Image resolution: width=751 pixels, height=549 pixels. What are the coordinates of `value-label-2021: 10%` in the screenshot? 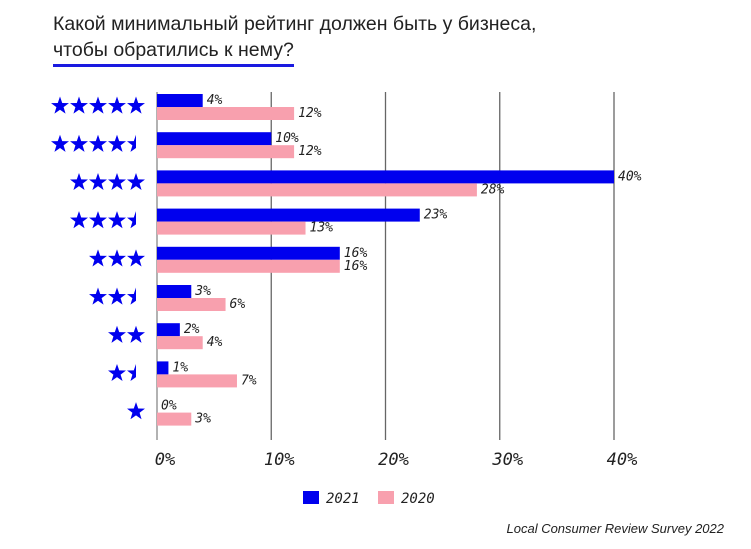 It's located at (287, 138).